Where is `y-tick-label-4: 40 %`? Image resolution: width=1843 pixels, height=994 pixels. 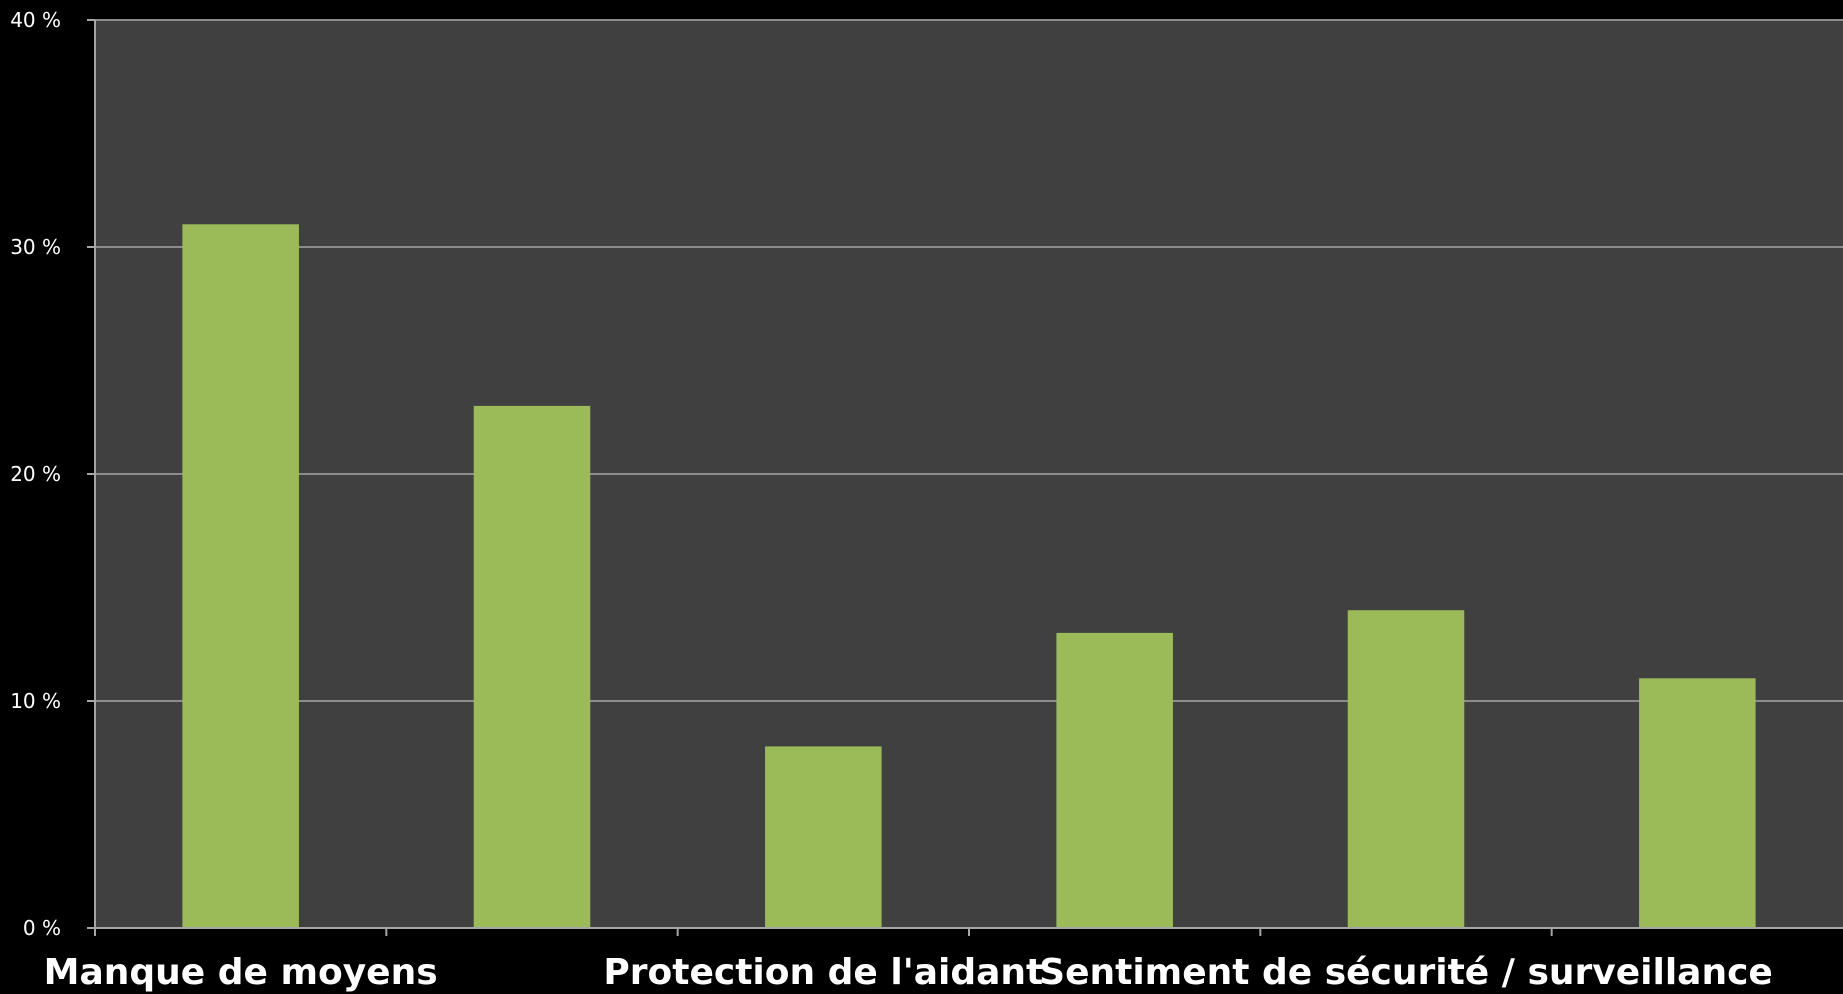
y-tick-label-4: 40 % is located at coordinates (35, 20).